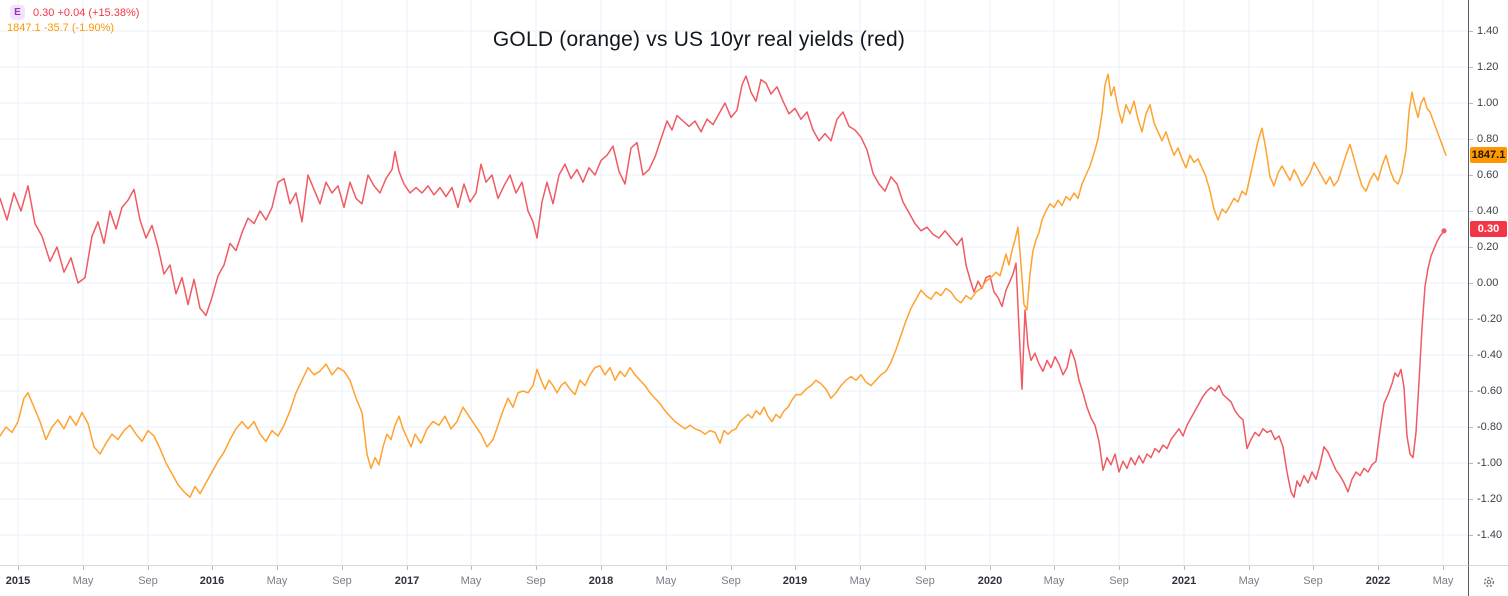  What do you see at coordinates (1490, 319) in the screenshot?
I see `y-axis-tick-label: -0.20` at bounding box center [1490, 319].